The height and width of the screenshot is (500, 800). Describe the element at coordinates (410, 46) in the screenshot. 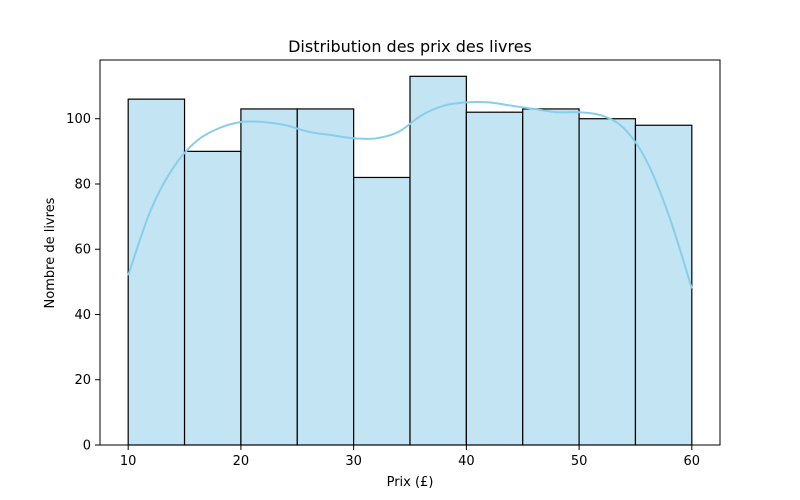

I see `chart-title: Distribution des prix des livres` at that location.